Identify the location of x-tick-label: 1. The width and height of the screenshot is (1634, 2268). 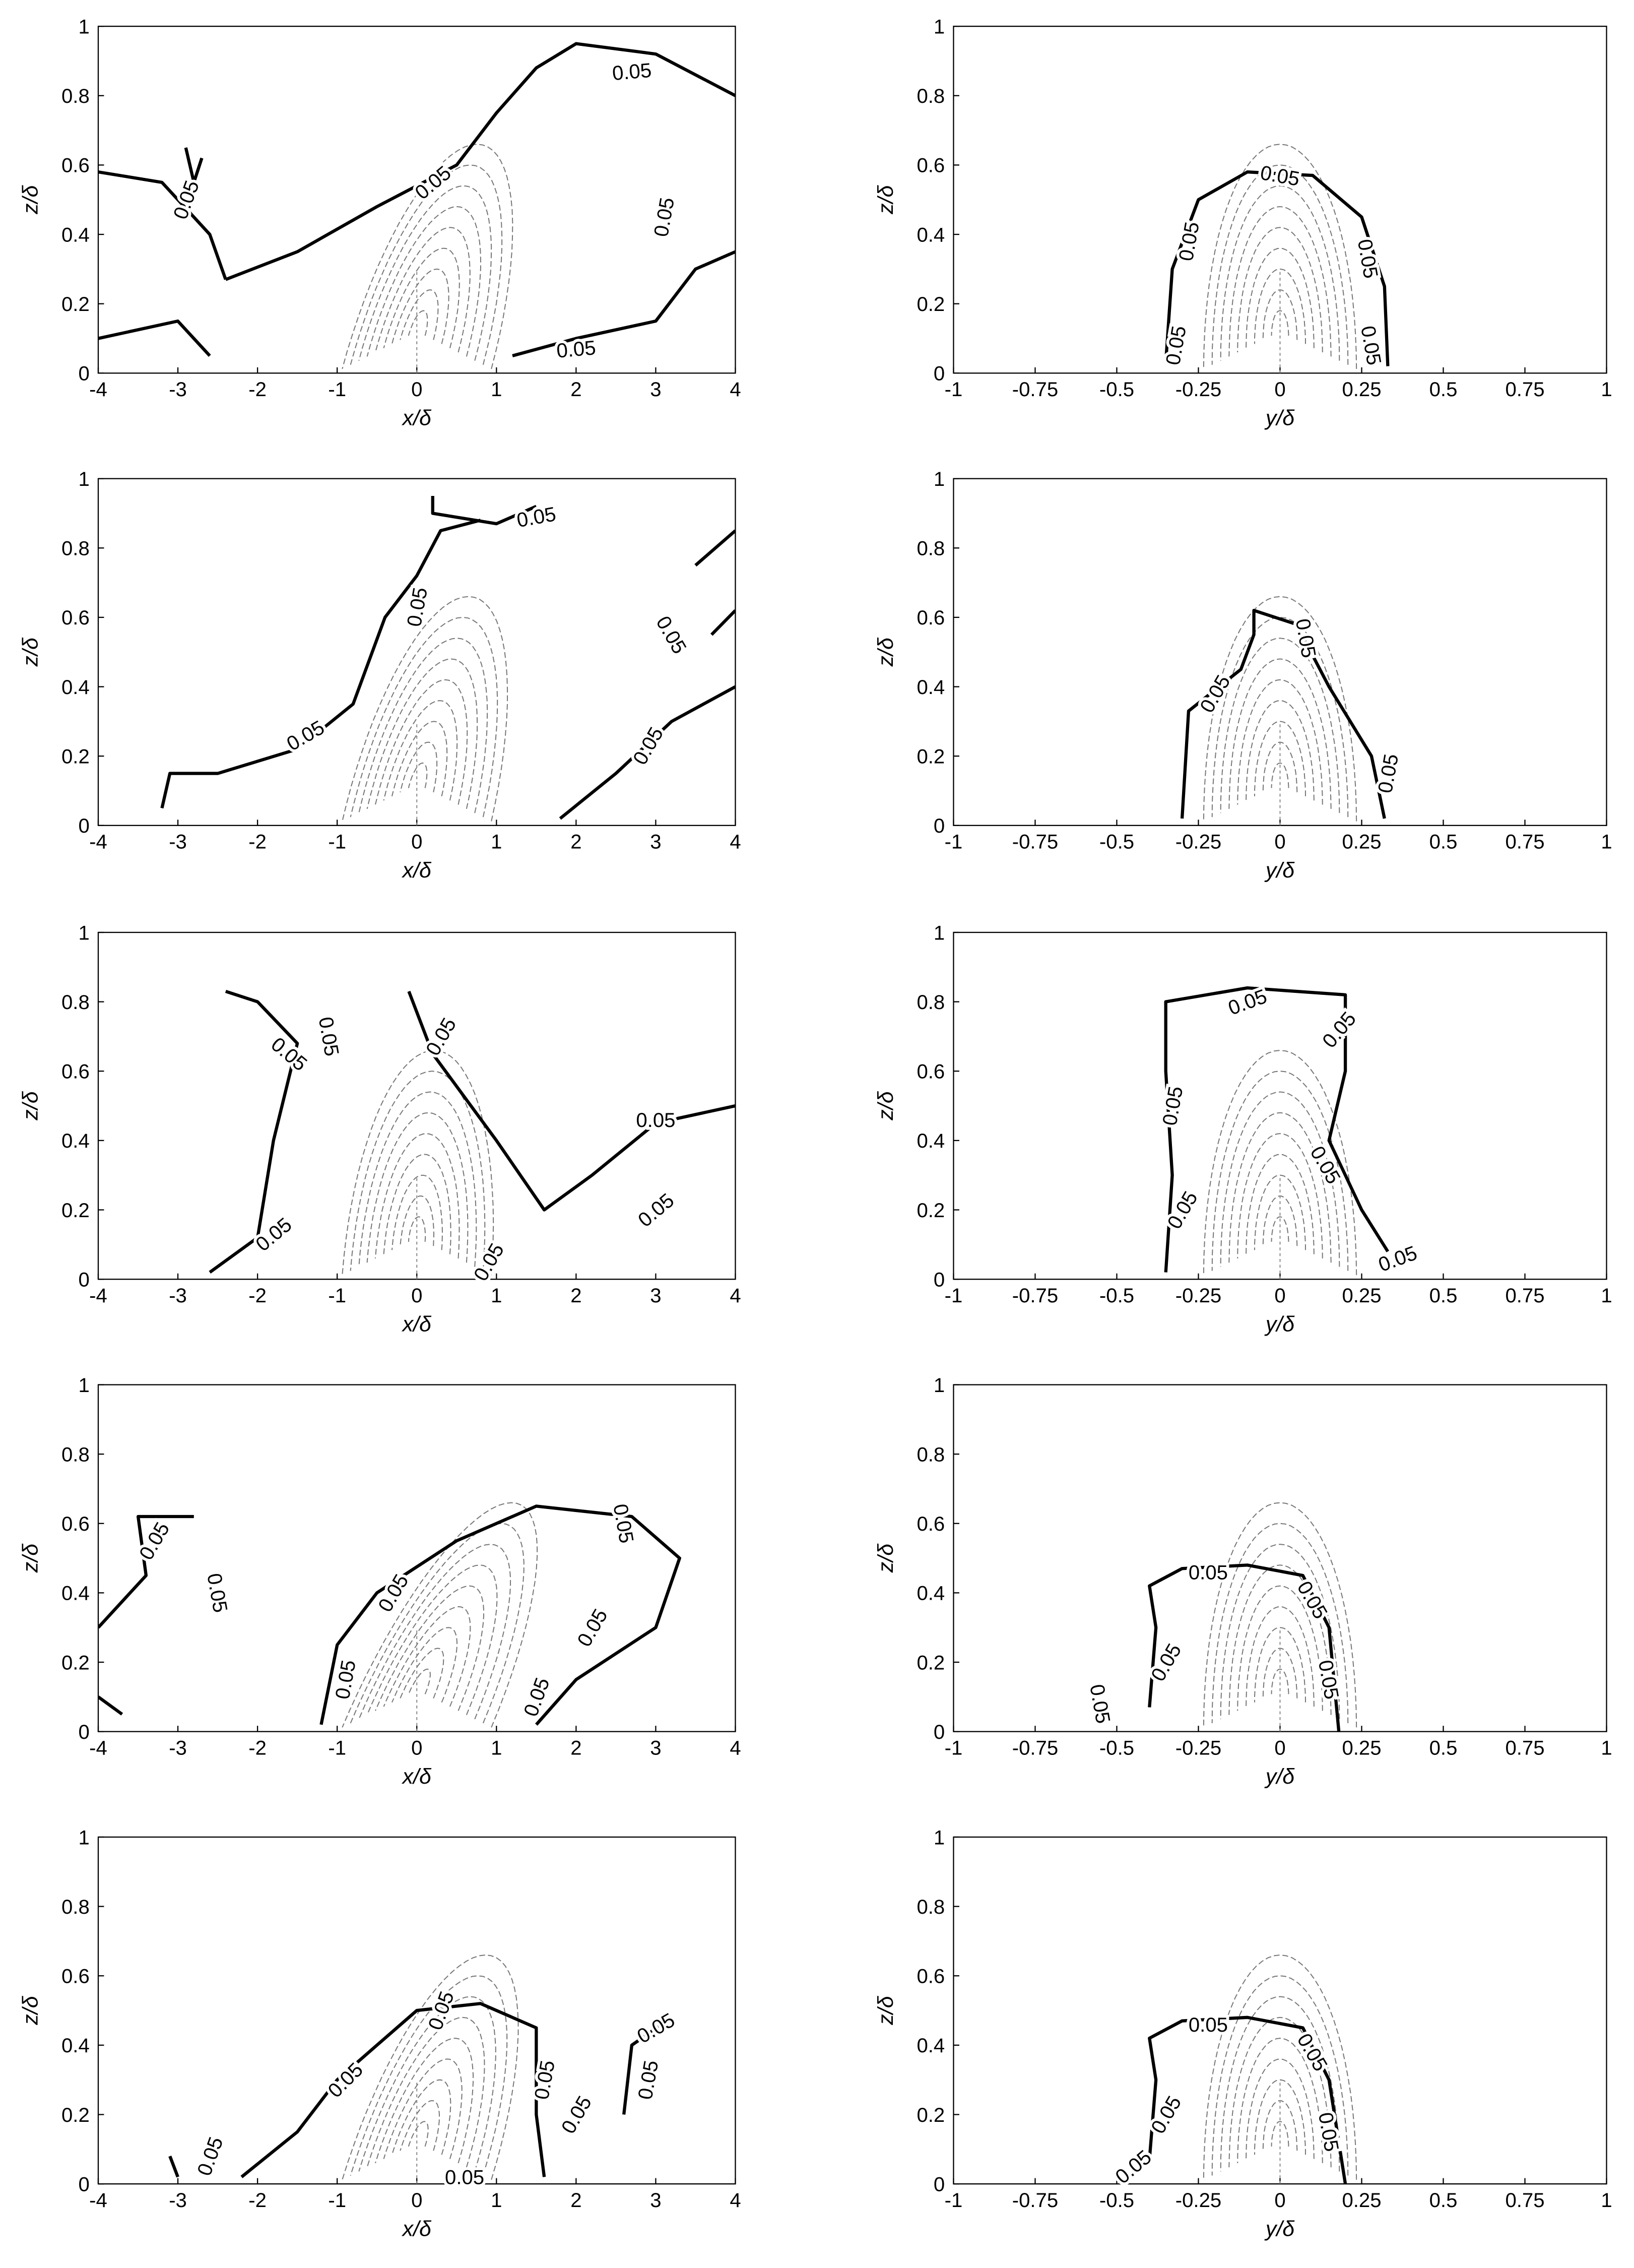
(496, 2200).